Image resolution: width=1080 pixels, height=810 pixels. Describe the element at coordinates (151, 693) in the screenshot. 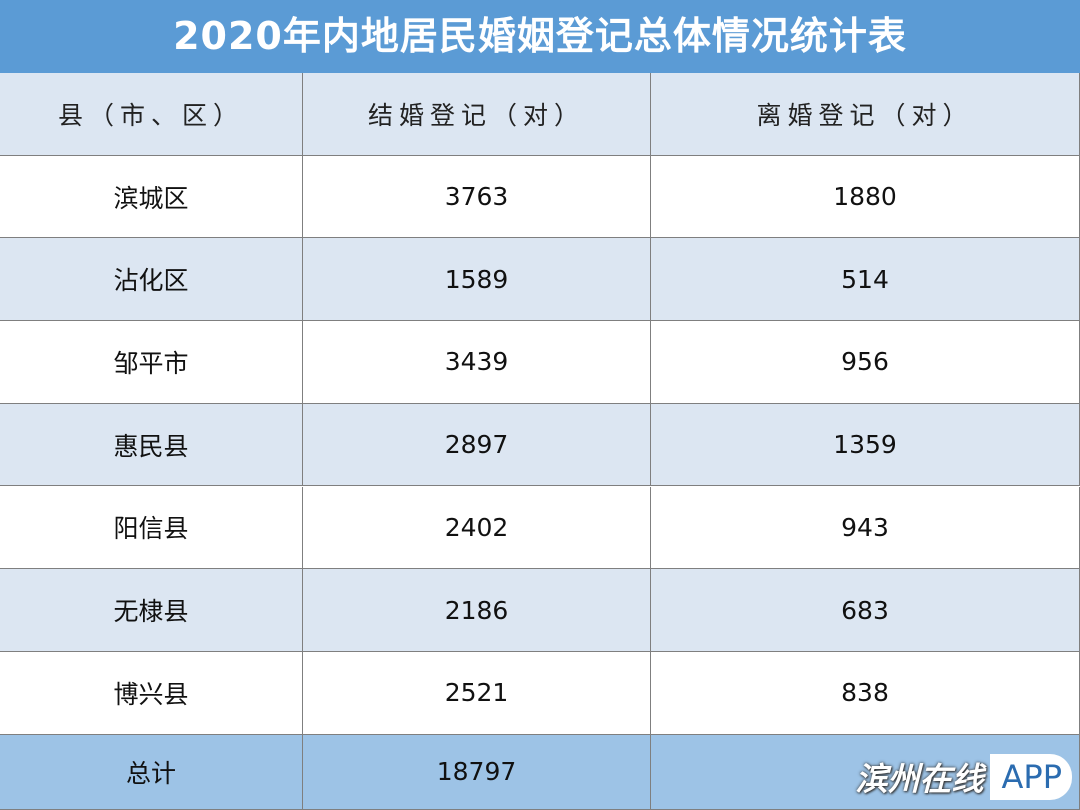

I see `table-cell: 博兴县` at that location.